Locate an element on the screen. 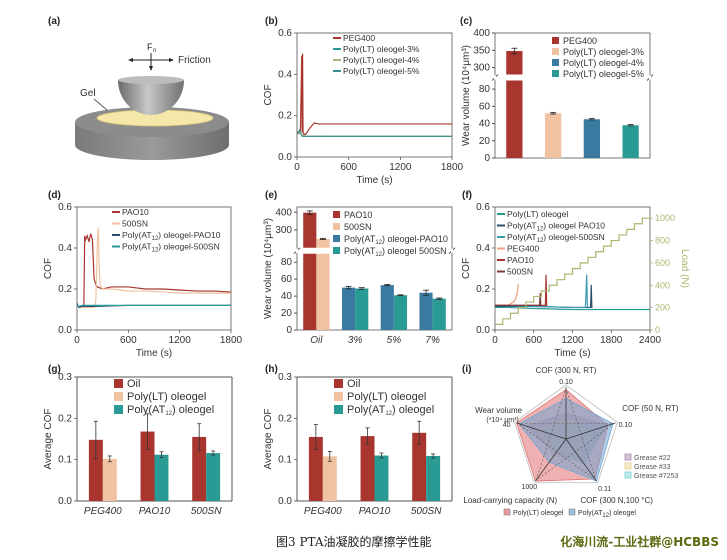  legend-label: Poly(AT12) oleogel 500SN is located at coordinates (395, 252).